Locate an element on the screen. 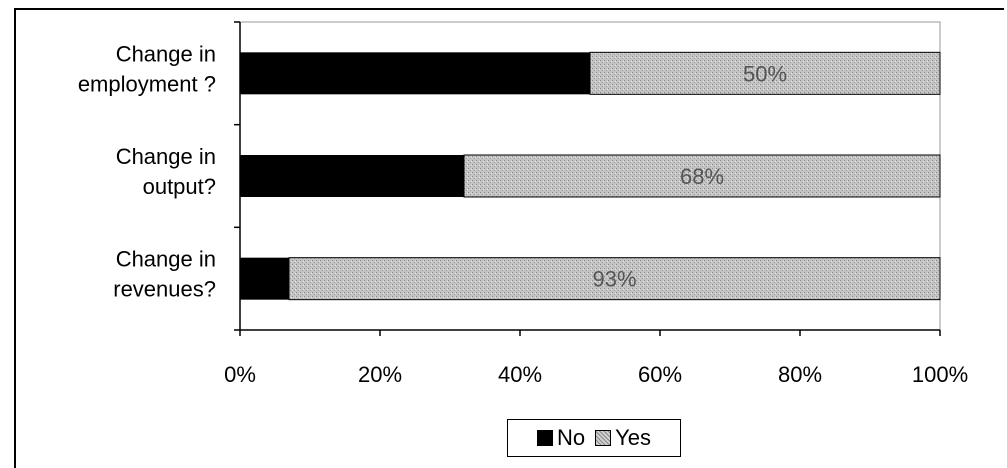 The height and width of the screenshot is (468, 1007). legend-item-yes: Yes is located at coordinates (623, 438).